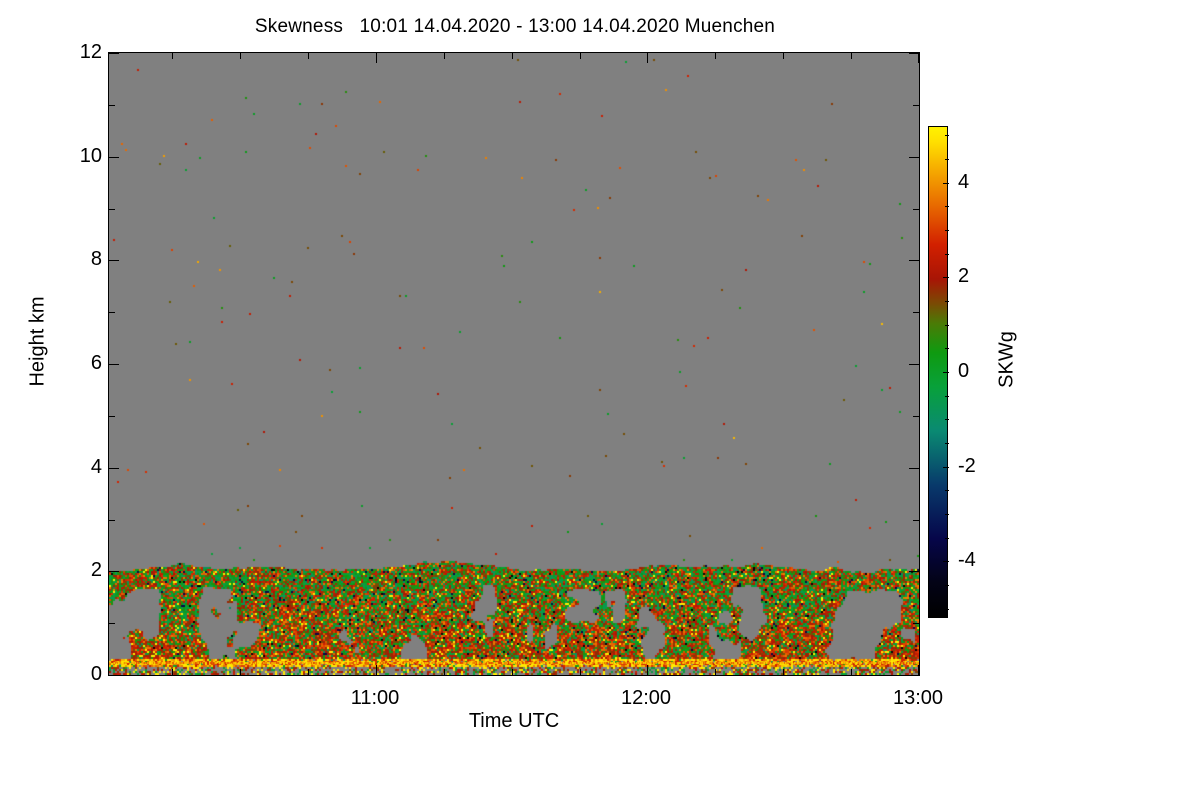  I want to click on y-axis-title: Height km, so click(37, 341).